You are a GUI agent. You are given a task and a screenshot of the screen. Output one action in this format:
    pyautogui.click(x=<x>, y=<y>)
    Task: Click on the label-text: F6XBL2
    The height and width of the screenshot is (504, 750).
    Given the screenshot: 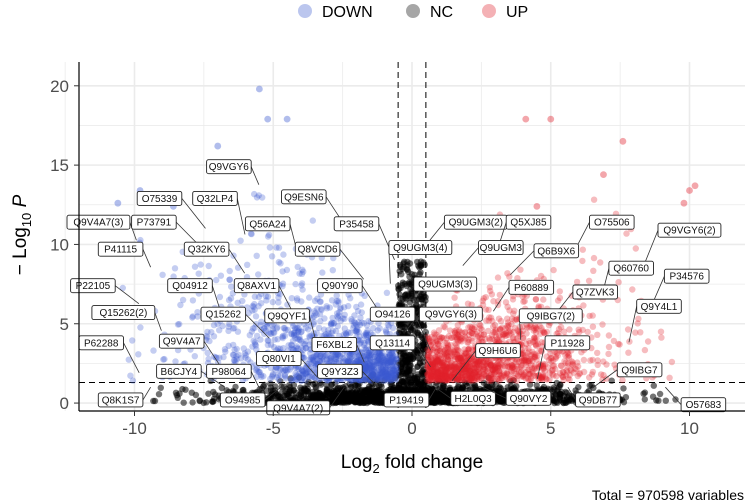 What is the action you would take?
    pyautogui.click(x=334, y=345)
    